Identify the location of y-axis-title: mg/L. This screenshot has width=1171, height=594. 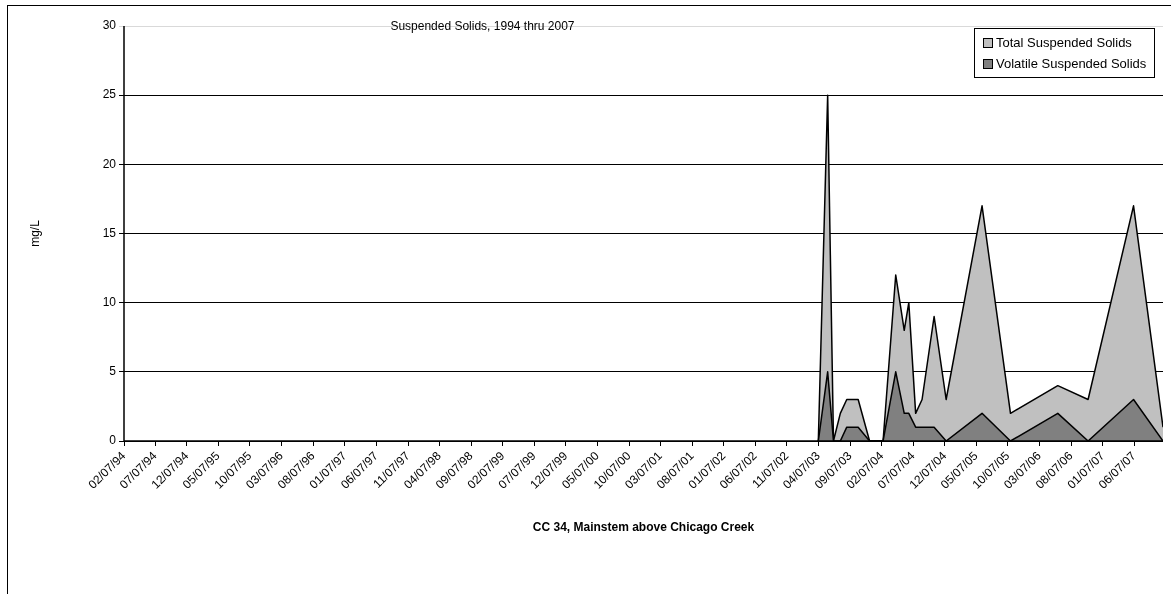
(35, 233).